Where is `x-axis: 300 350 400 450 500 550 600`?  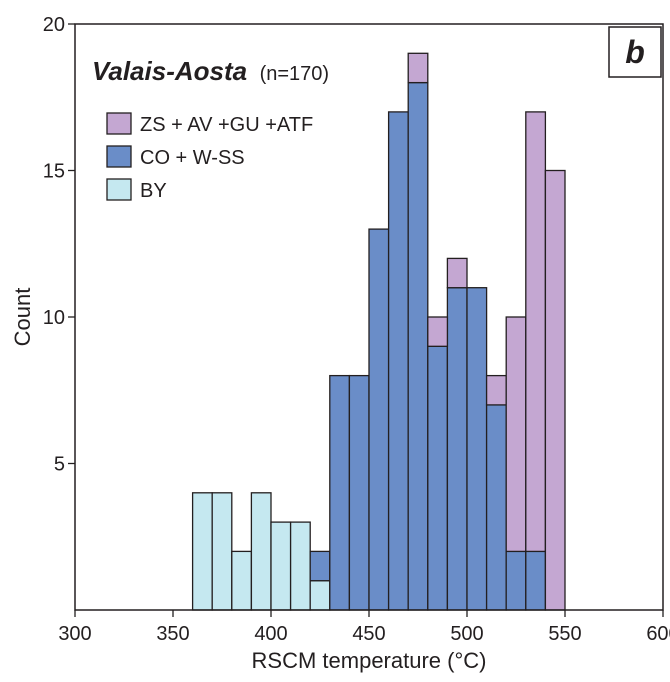 x-axis: 300 350 400 450 500 550 600 is located at coordinates (364, 627).